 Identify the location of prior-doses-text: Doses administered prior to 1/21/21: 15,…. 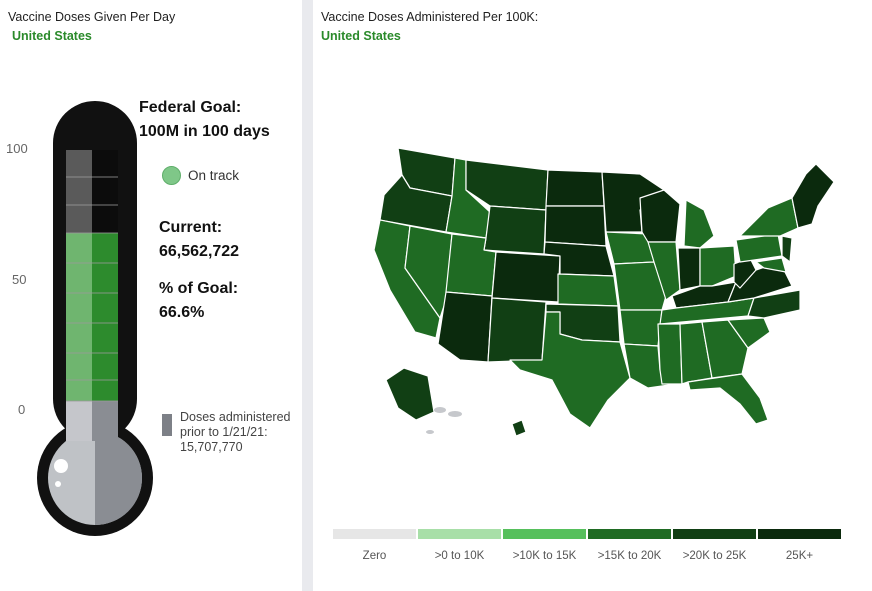
(235, 432).